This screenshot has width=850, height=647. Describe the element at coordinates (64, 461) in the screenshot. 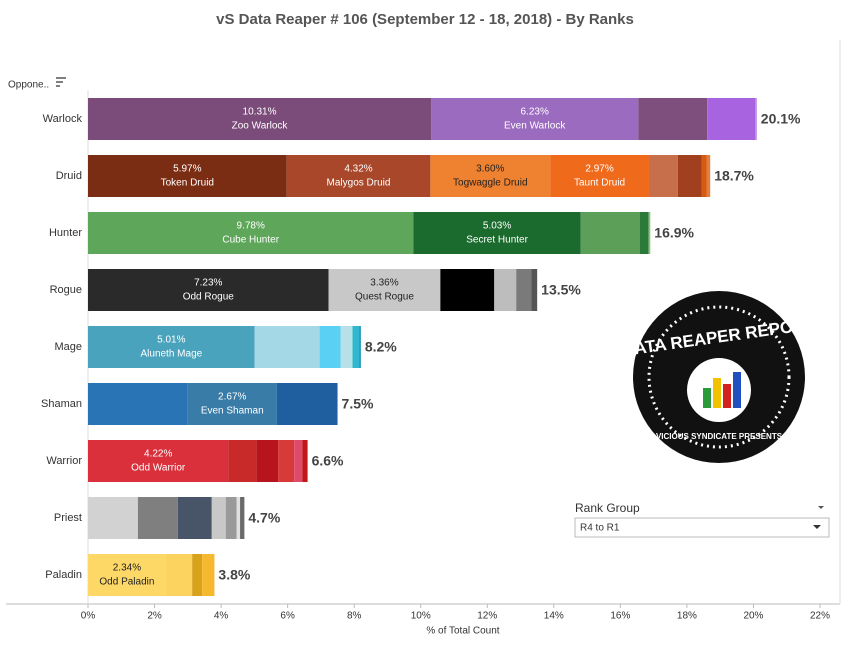

I see `category-label: Warrior` at that location.